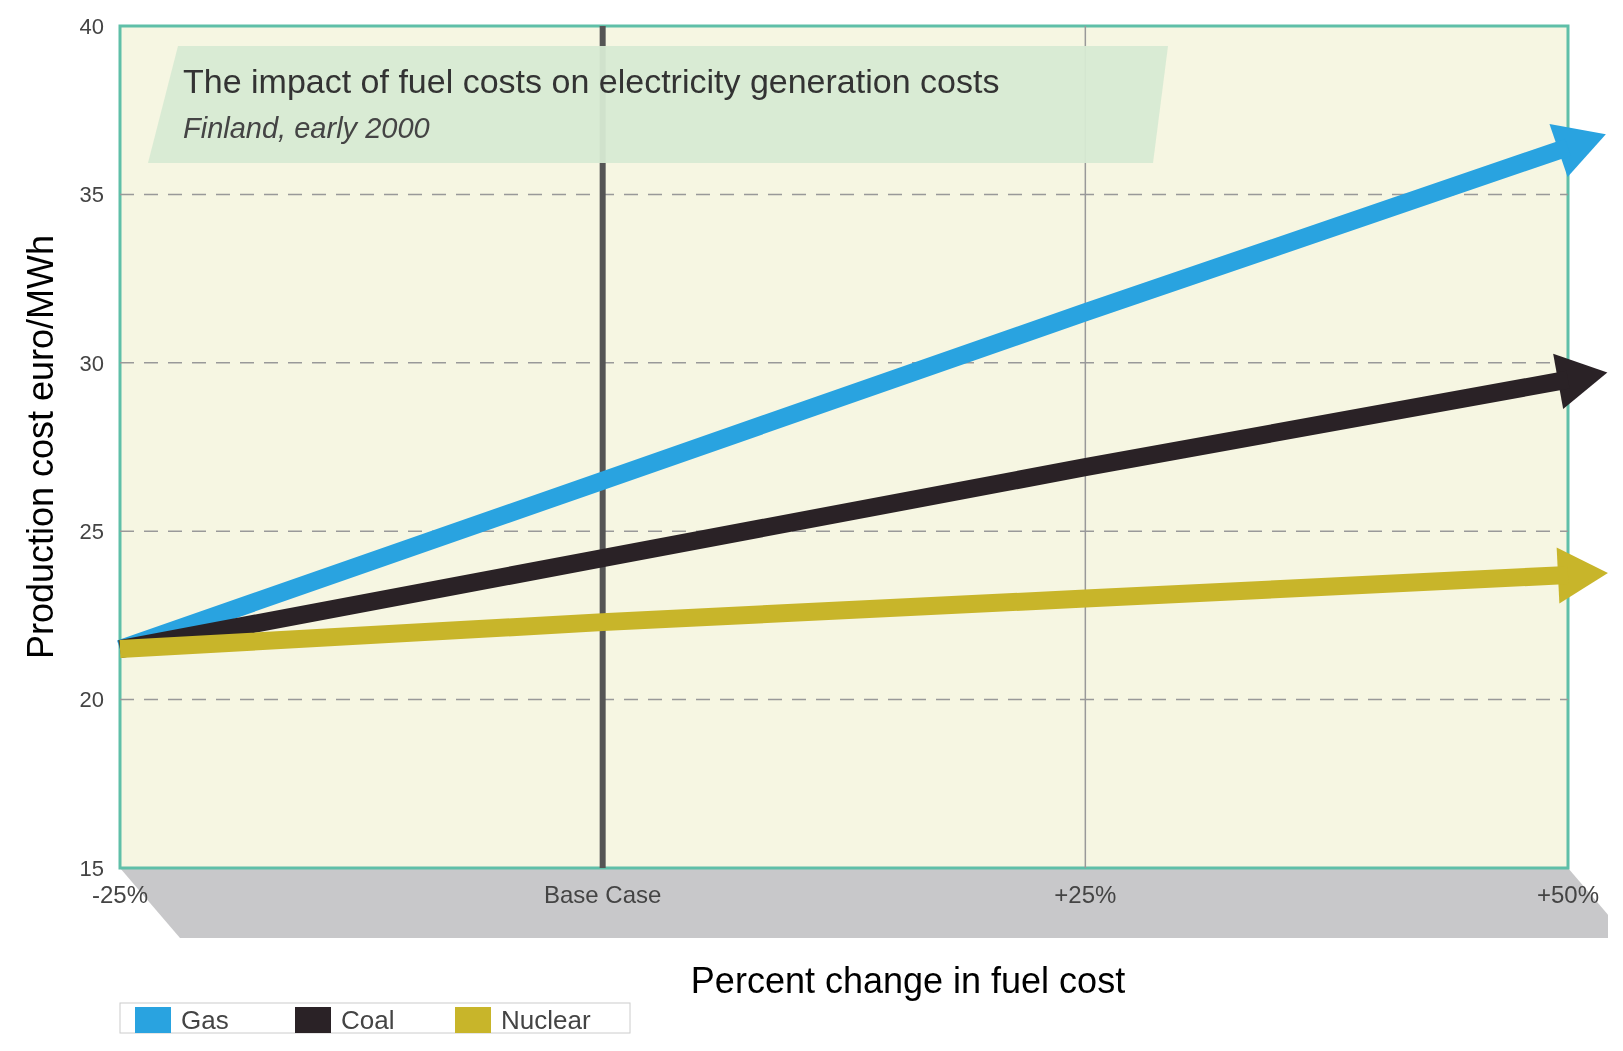  What do you see at coordinates (908, 980) in the screenshot?
I see `x-axis-title: Percent change in fuel cost` at bounding box center [908, 980].